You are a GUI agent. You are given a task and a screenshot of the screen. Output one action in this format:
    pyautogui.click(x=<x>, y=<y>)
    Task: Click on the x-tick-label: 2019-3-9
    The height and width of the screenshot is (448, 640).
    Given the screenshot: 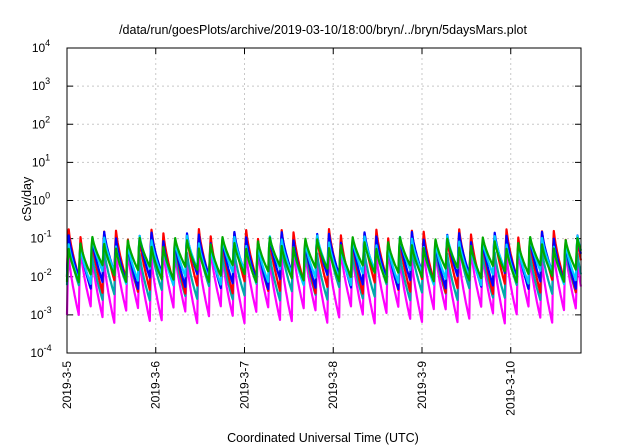 What is the action you would take?
    pyautogui.click(x=422, y=385)
    